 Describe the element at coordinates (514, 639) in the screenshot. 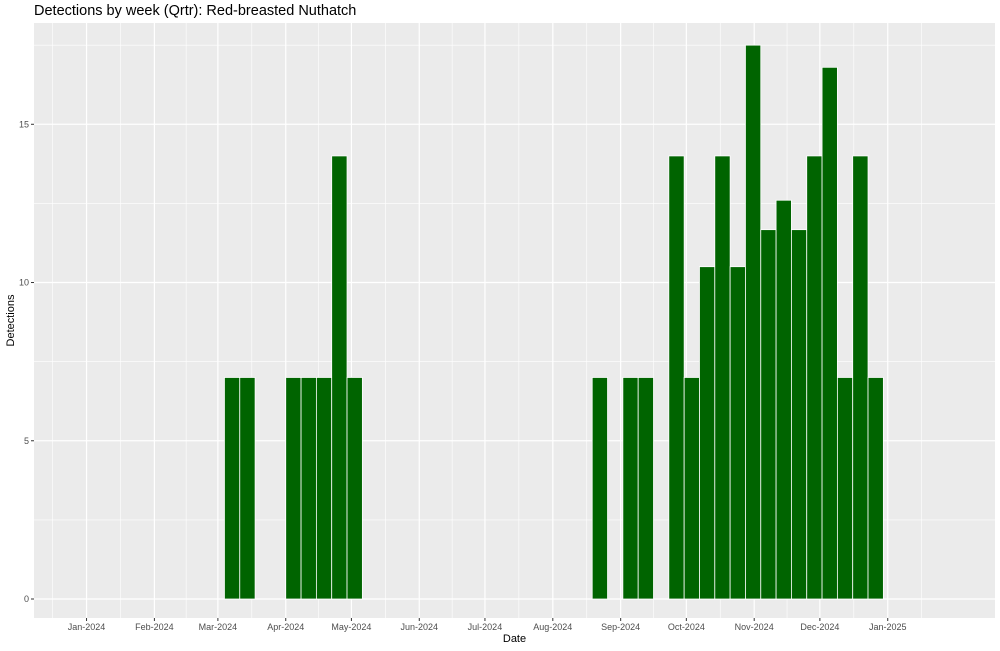

I see `x-axis-title: Date` at that location.